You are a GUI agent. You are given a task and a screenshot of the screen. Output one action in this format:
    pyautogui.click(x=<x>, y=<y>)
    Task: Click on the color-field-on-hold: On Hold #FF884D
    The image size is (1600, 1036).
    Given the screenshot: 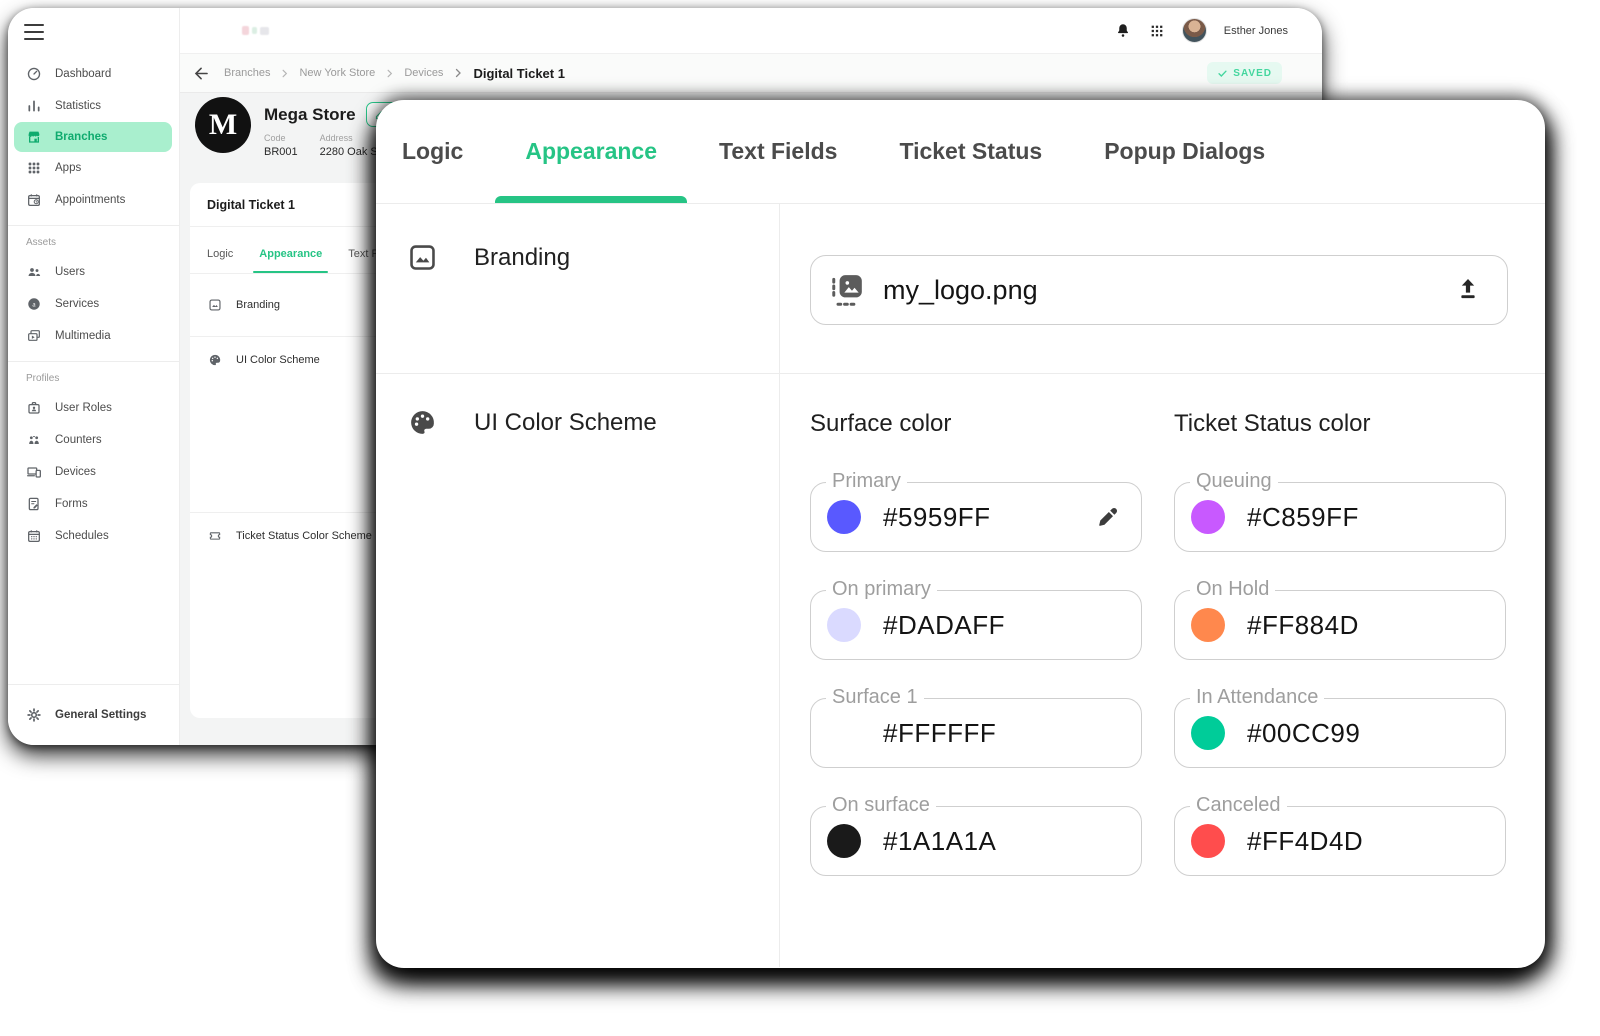 What is the action you would take?
    pyautogui.click(x=1340, y=618)
    